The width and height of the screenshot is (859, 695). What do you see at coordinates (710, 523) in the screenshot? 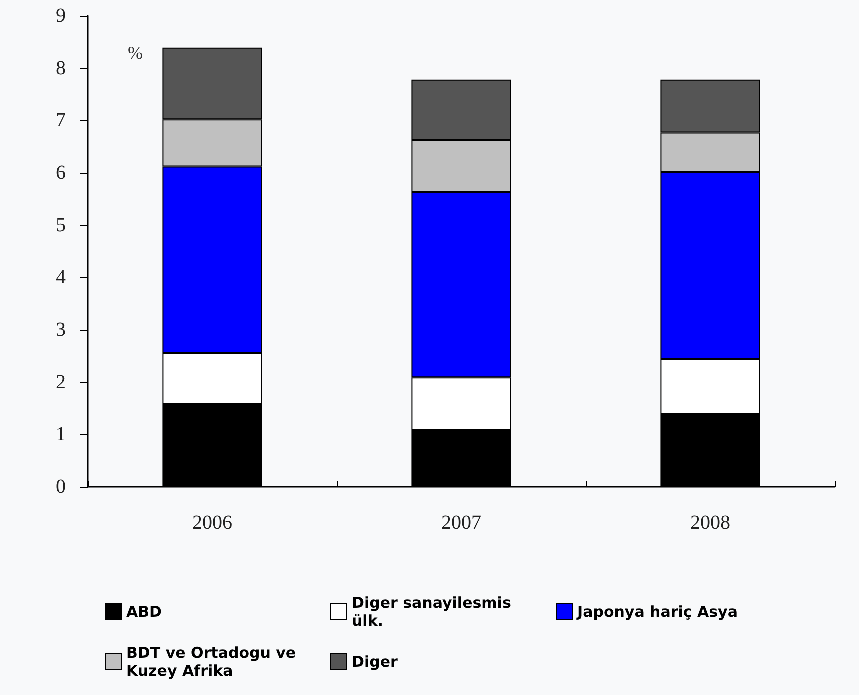
I see `x-tick-label: 2008` at bounding box center [710, 523].